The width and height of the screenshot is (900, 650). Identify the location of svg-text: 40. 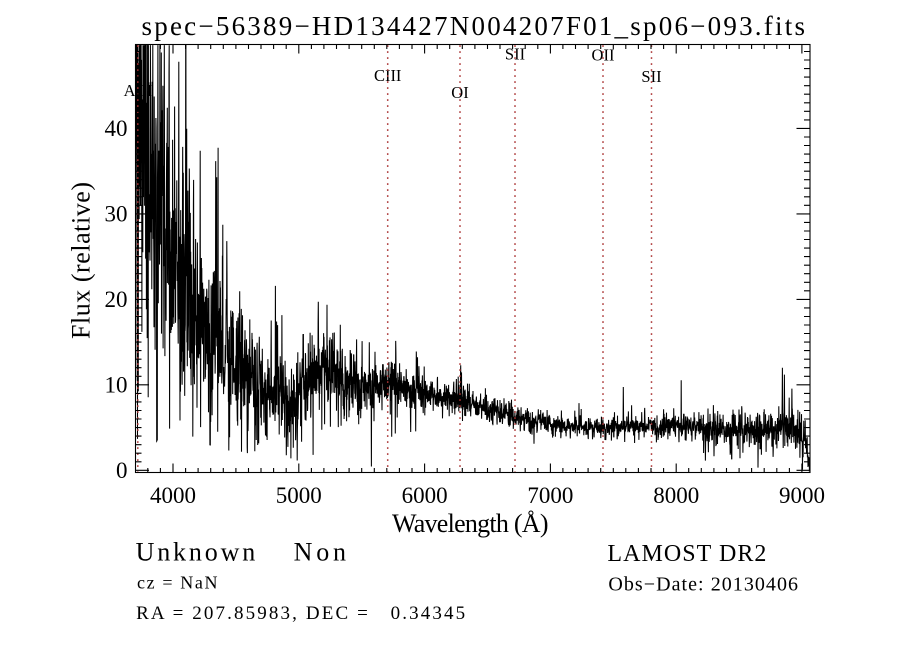
(116, 128).